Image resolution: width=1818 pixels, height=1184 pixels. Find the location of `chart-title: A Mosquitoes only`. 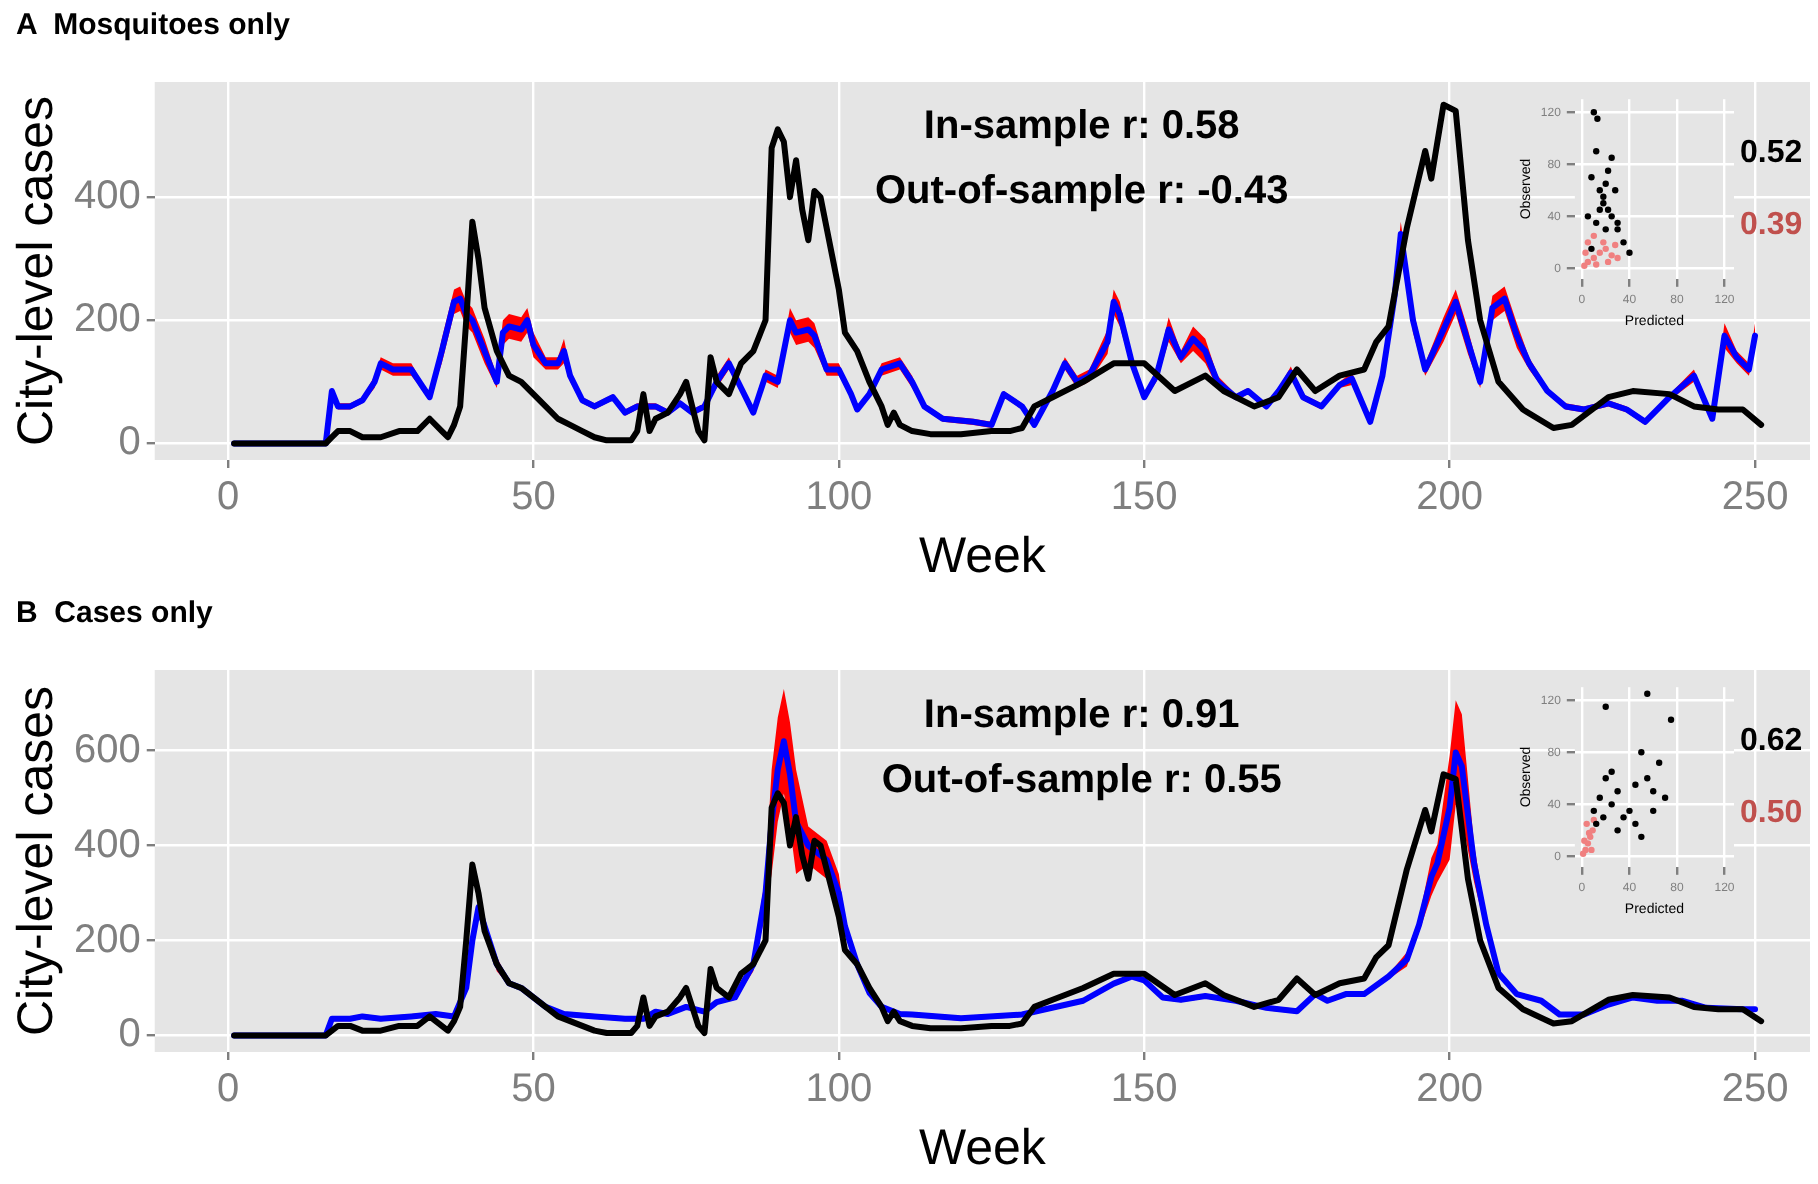

chart-title: A Mosquitoes only is located at coordinates (153, 25).